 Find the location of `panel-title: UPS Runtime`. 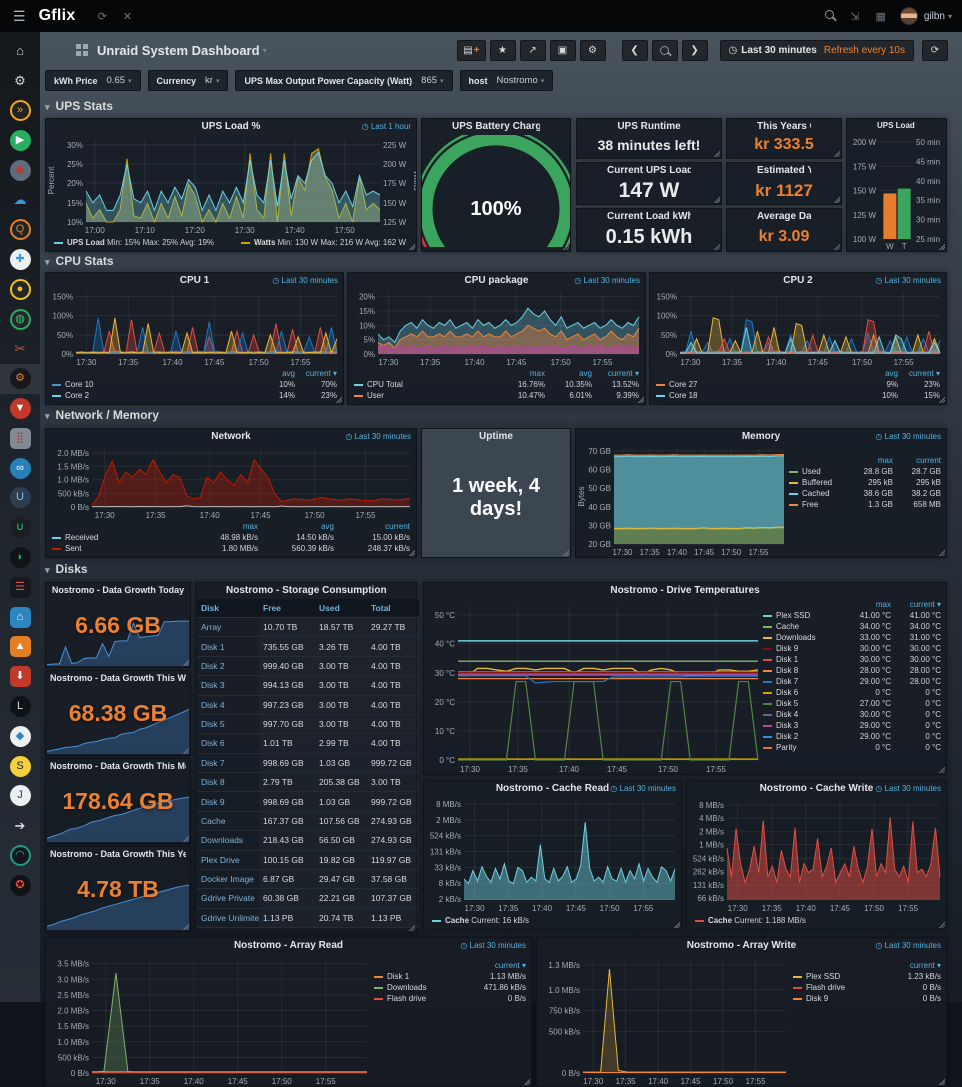

panel-title: UPS Runtime is located at coordinates (649, 126).